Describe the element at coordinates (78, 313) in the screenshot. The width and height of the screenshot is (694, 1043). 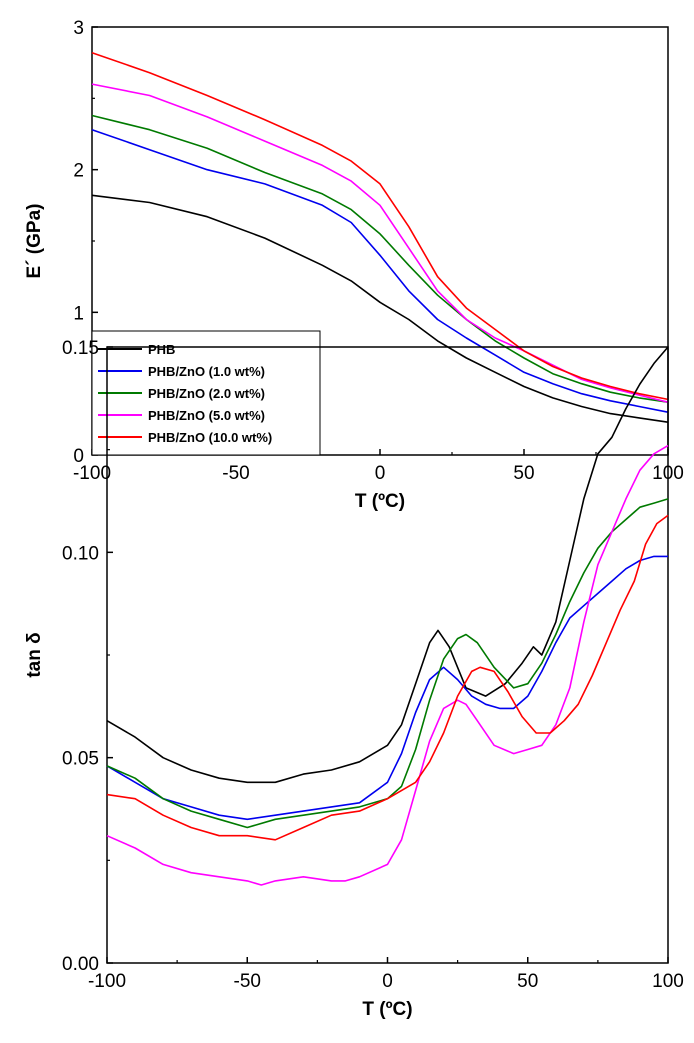
I see `y-tick-label: 1` at that location.